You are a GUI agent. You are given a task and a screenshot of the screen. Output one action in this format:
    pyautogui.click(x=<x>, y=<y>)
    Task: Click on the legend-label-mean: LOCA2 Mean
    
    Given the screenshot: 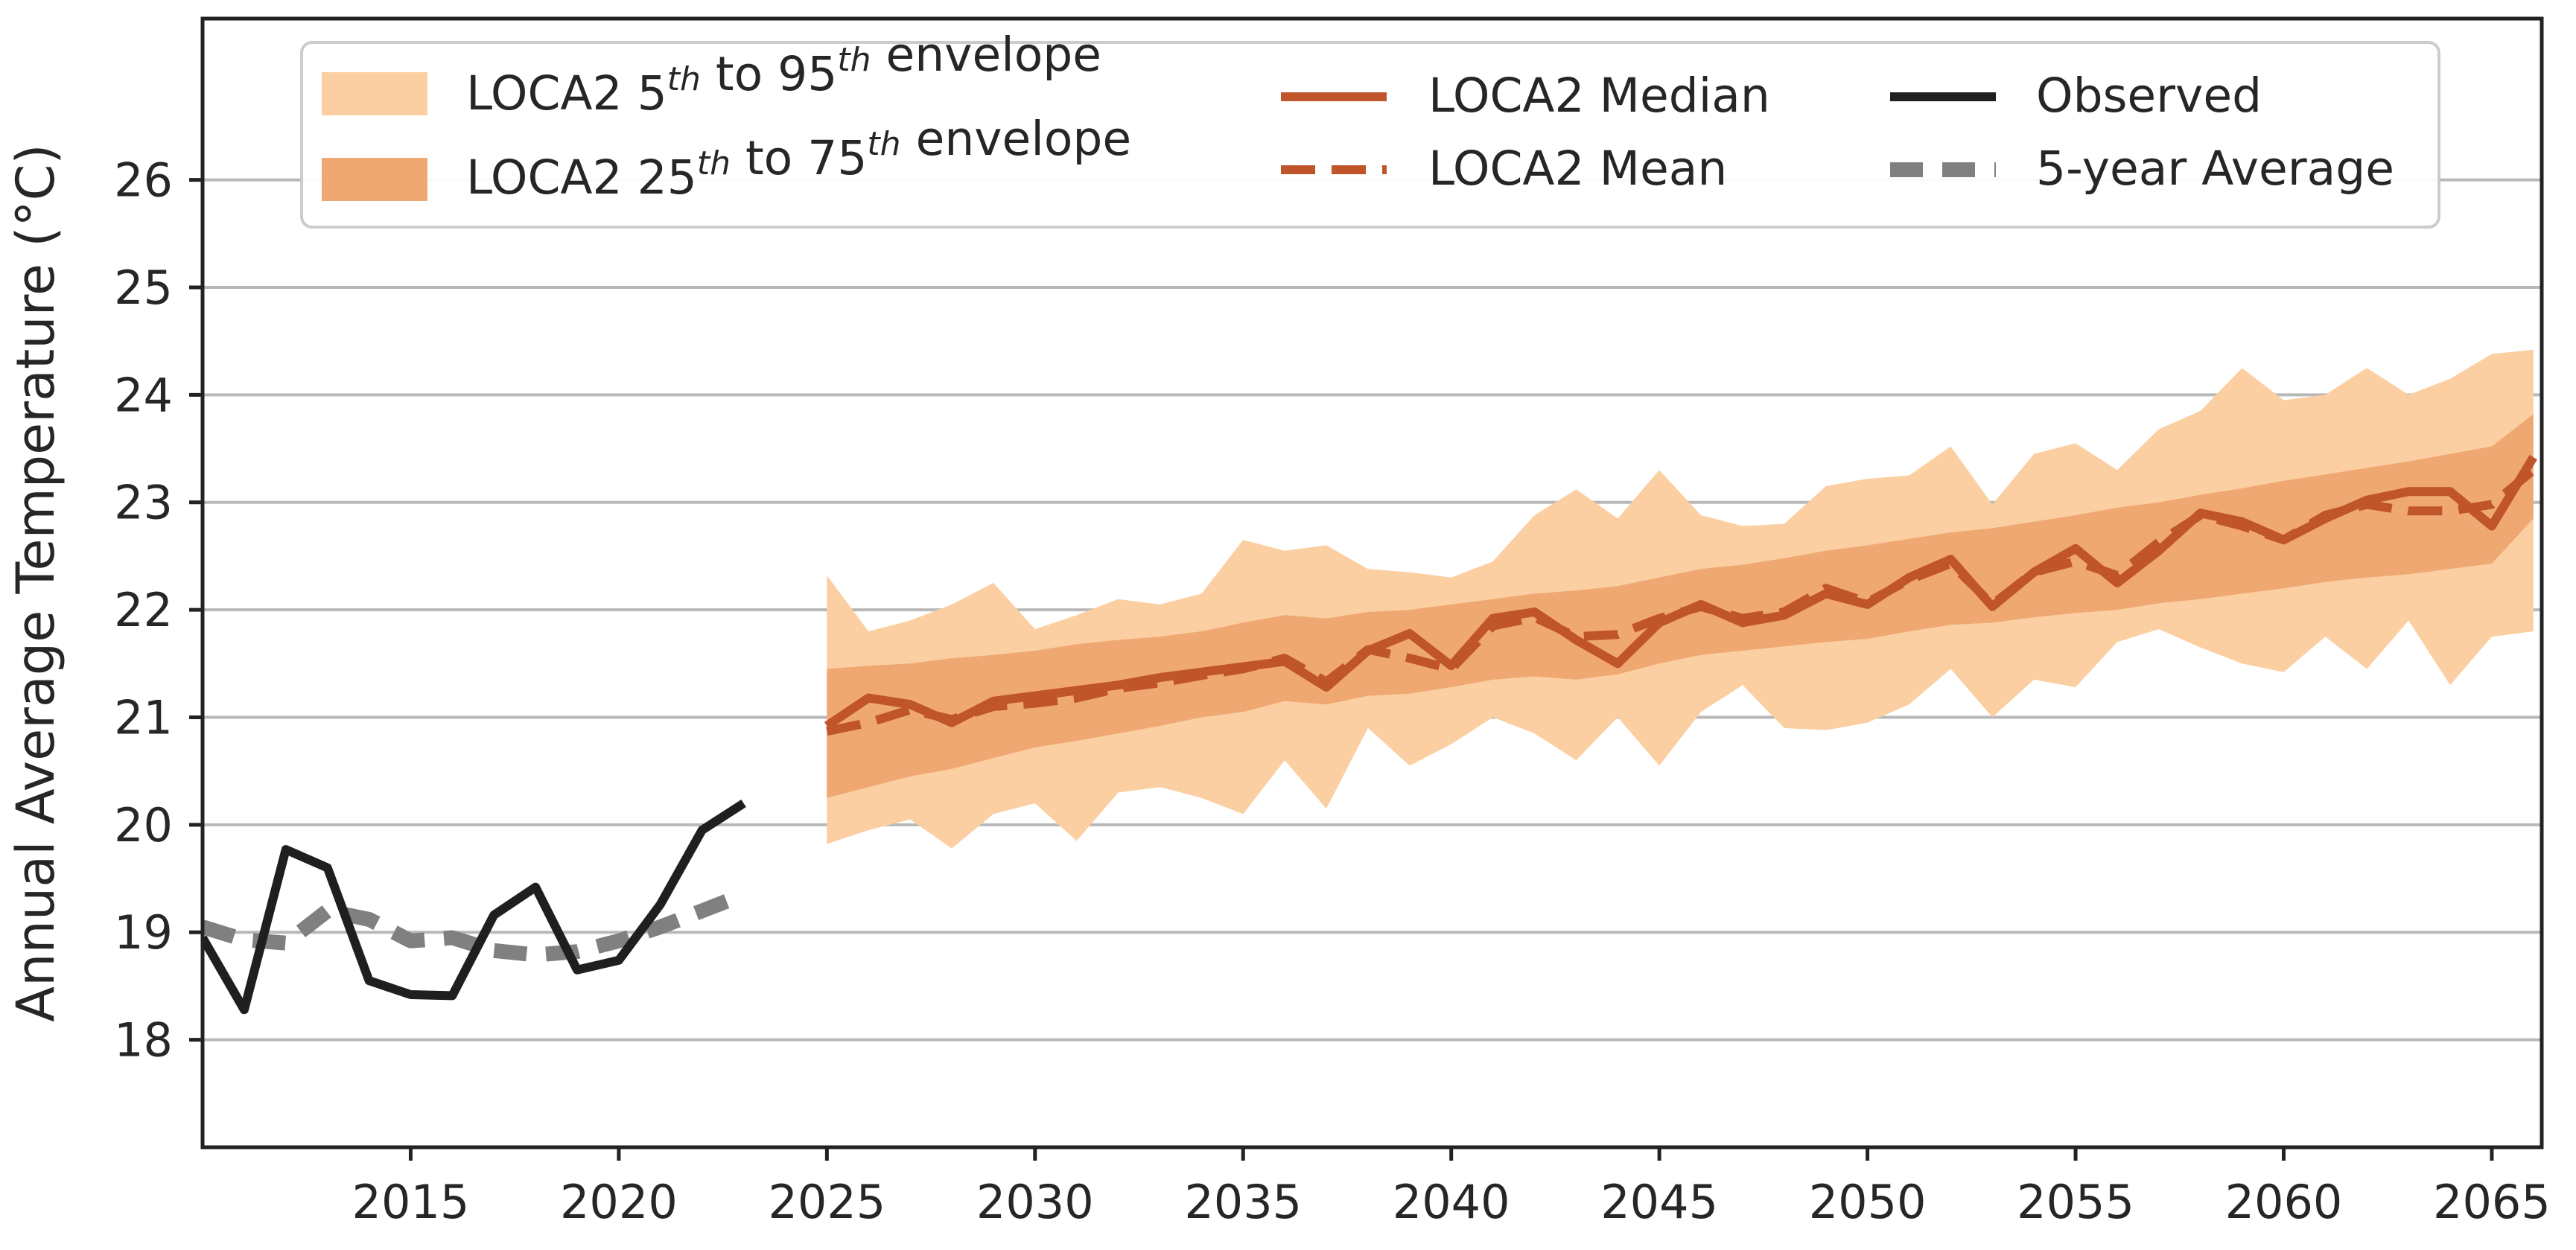 What is the action you would take?
    pyautogui.click(x=1577, y=168)
    